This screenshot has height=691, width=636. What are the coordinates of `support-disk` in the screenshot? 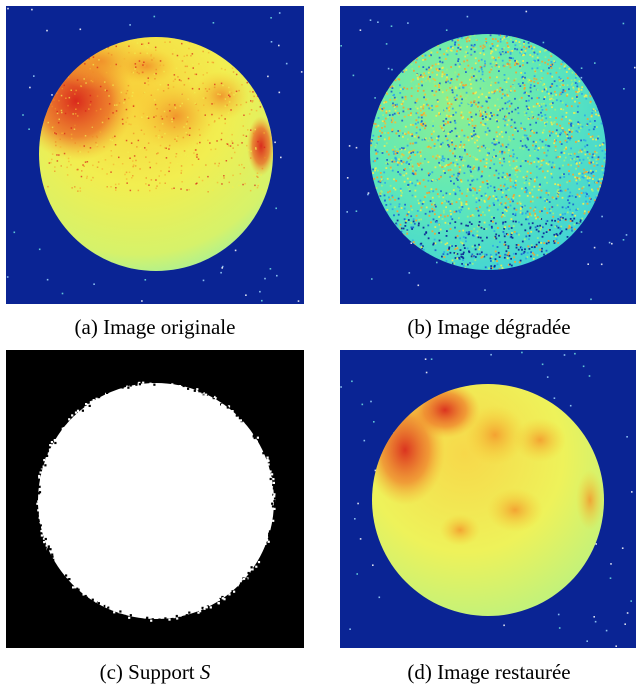 It's located at (156, 501).